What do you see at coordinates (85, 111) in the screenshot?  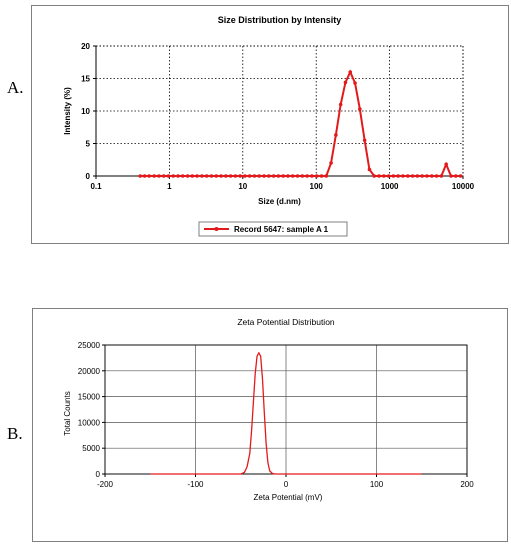 I see `y-tick-label: 10` at bounding box center [85, 111].